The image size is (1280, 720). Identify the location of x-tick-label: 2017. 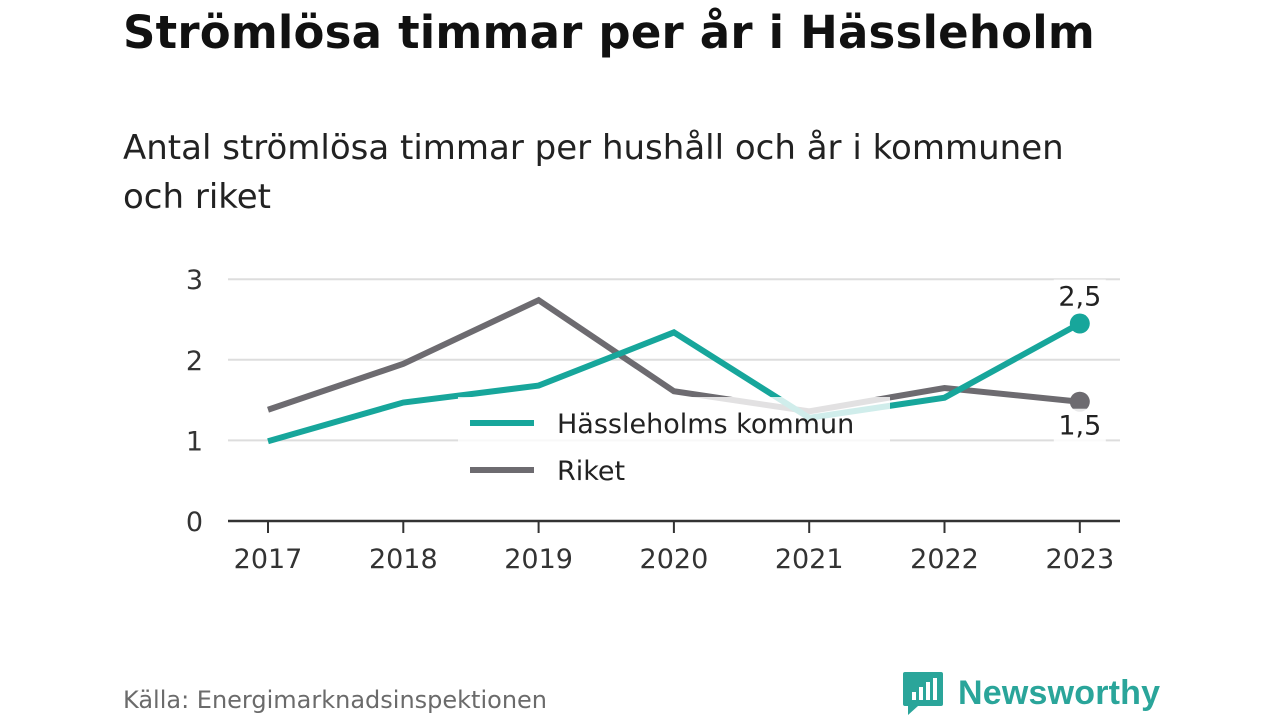
(268, 559).